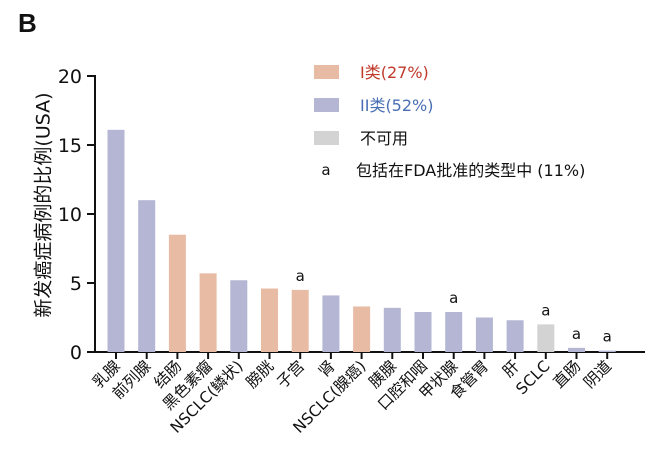 This screenshot has width=650, height=473. What do you see at coordinates (326, 72) in the screenshot?
I see `legend-swatch-I` at bounding box center [326, 72].